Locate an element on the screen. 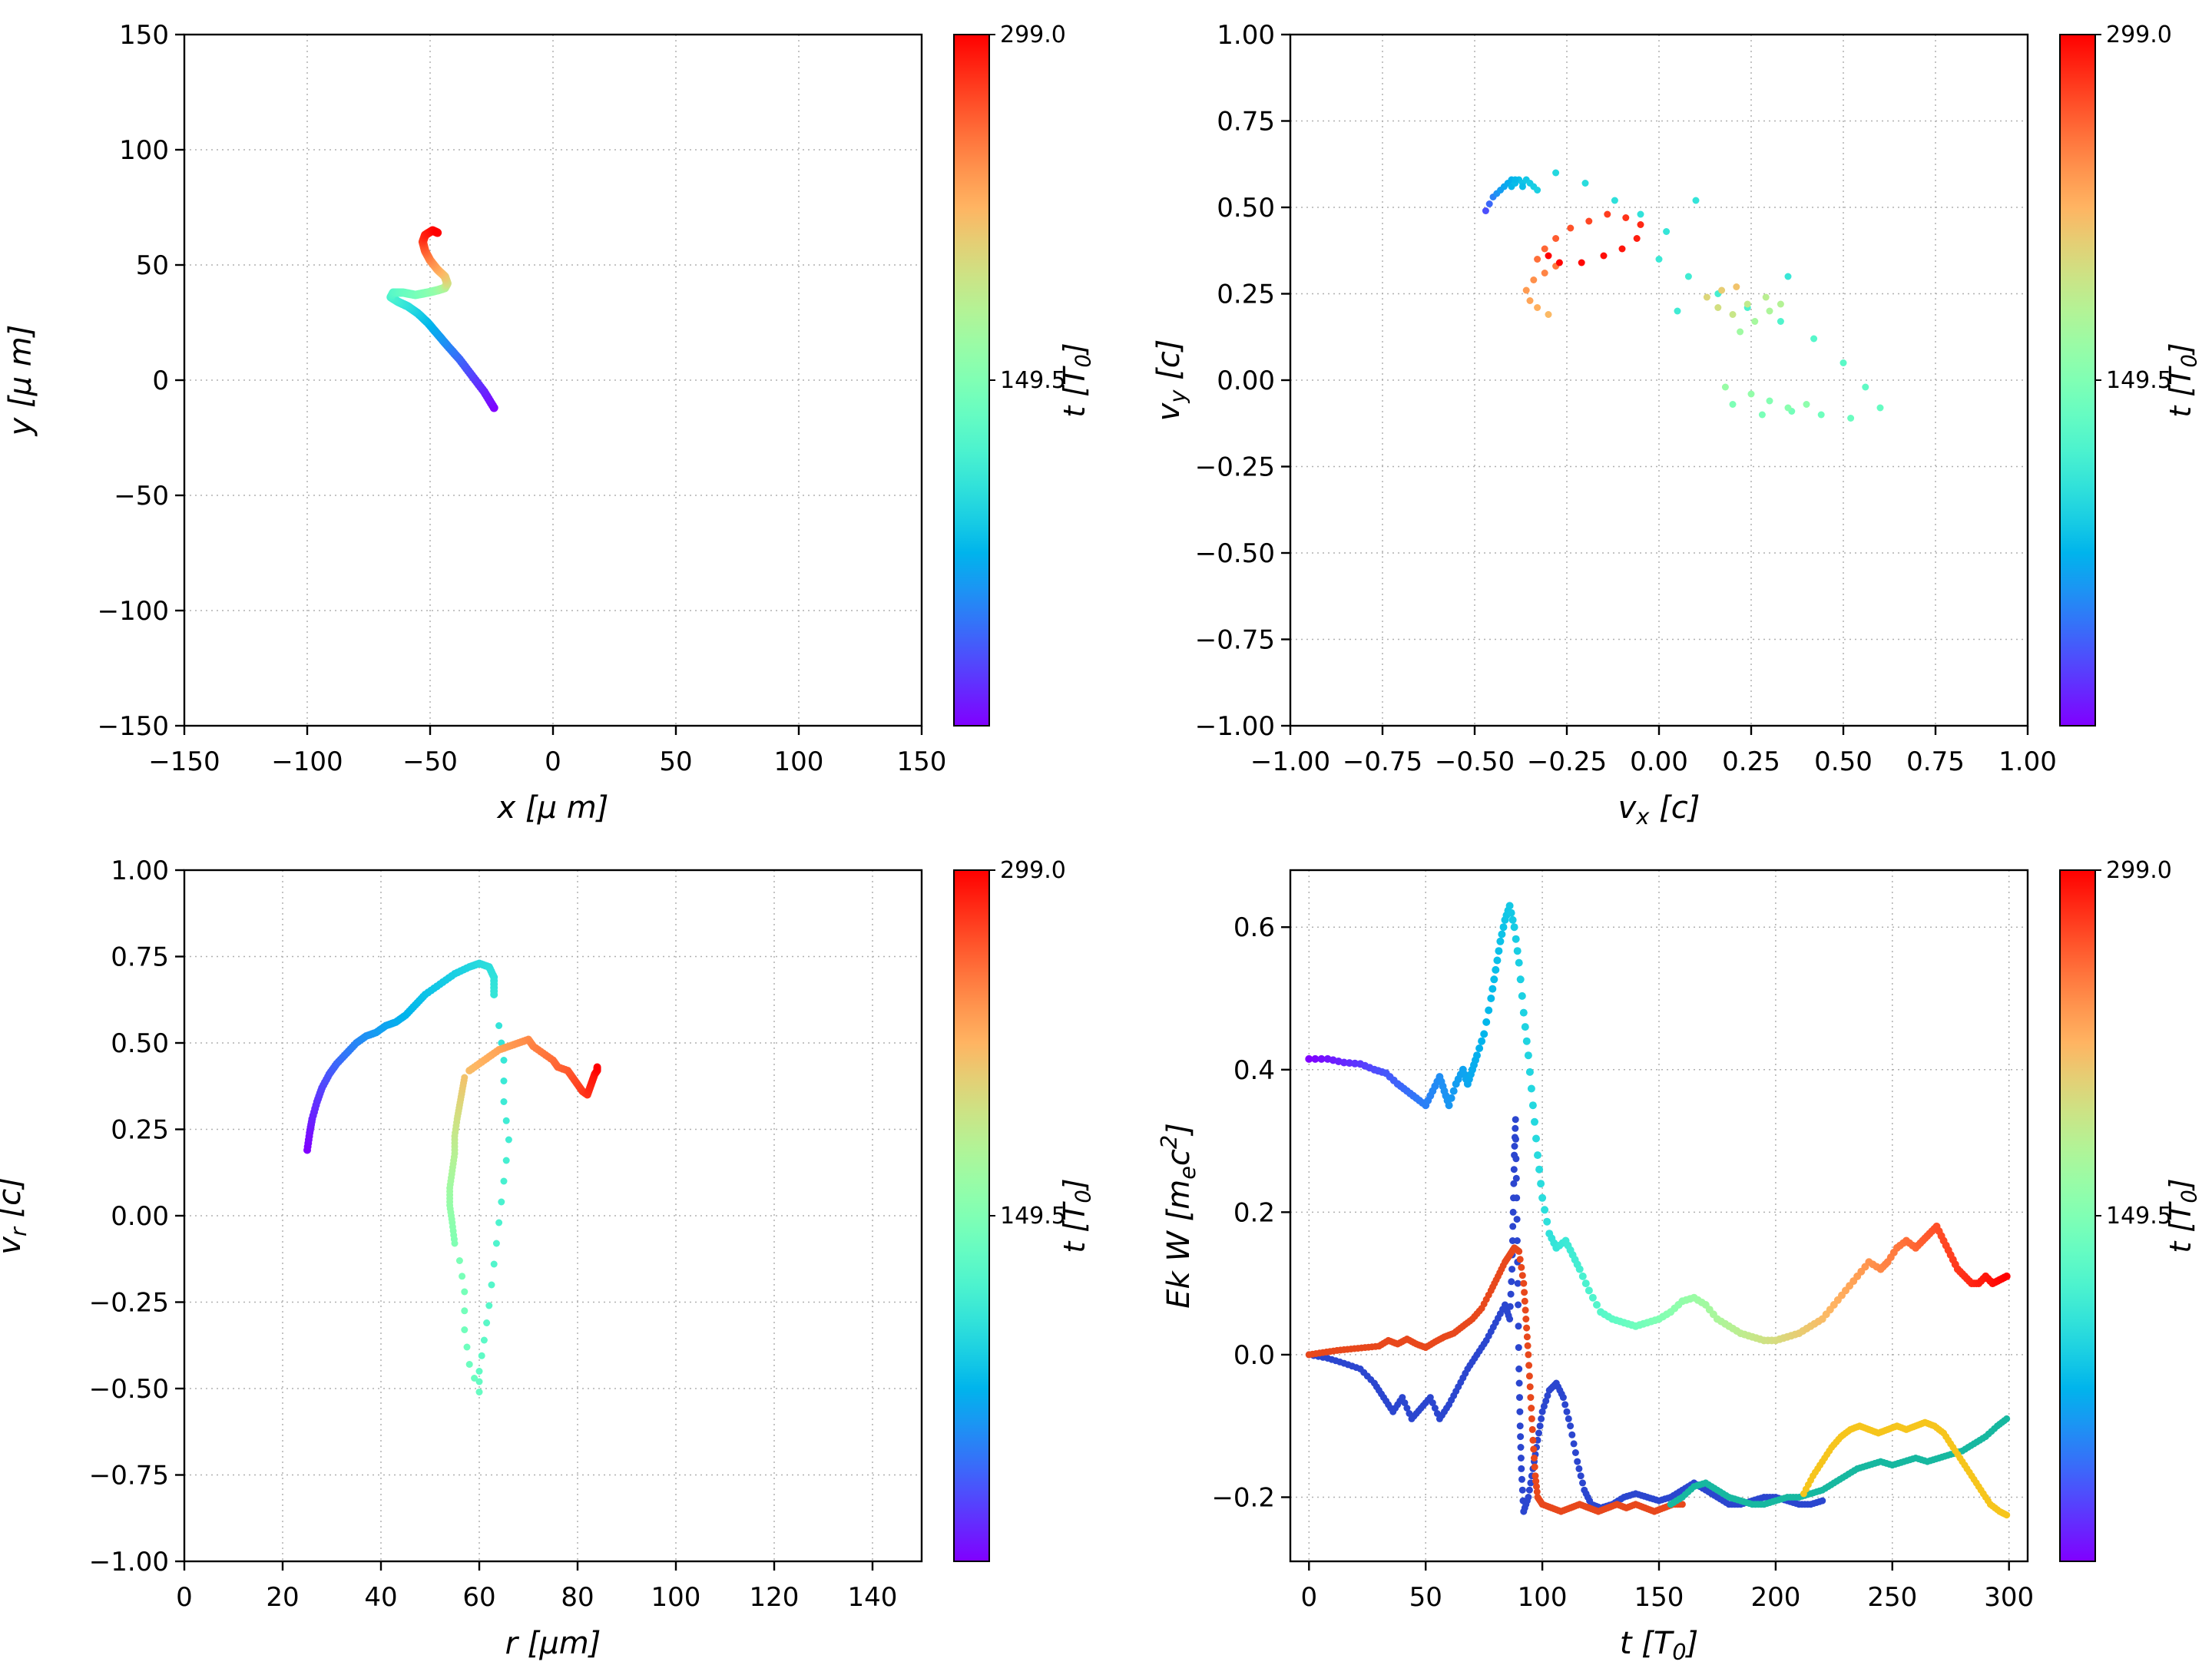 The width and height of the screenshot is (2212, 1675). x-tick-label: −1.00 is located at coordinates (1290, 761).